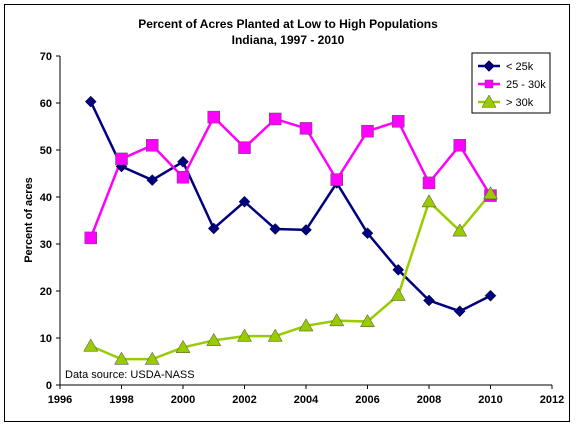 This screenshot has height=428, width=576. What do you see at coordinates (130, 375) in the screenshot?
I see `data-source-annotation: Data source: USDA-NASS` at bounding box center [130, 375].